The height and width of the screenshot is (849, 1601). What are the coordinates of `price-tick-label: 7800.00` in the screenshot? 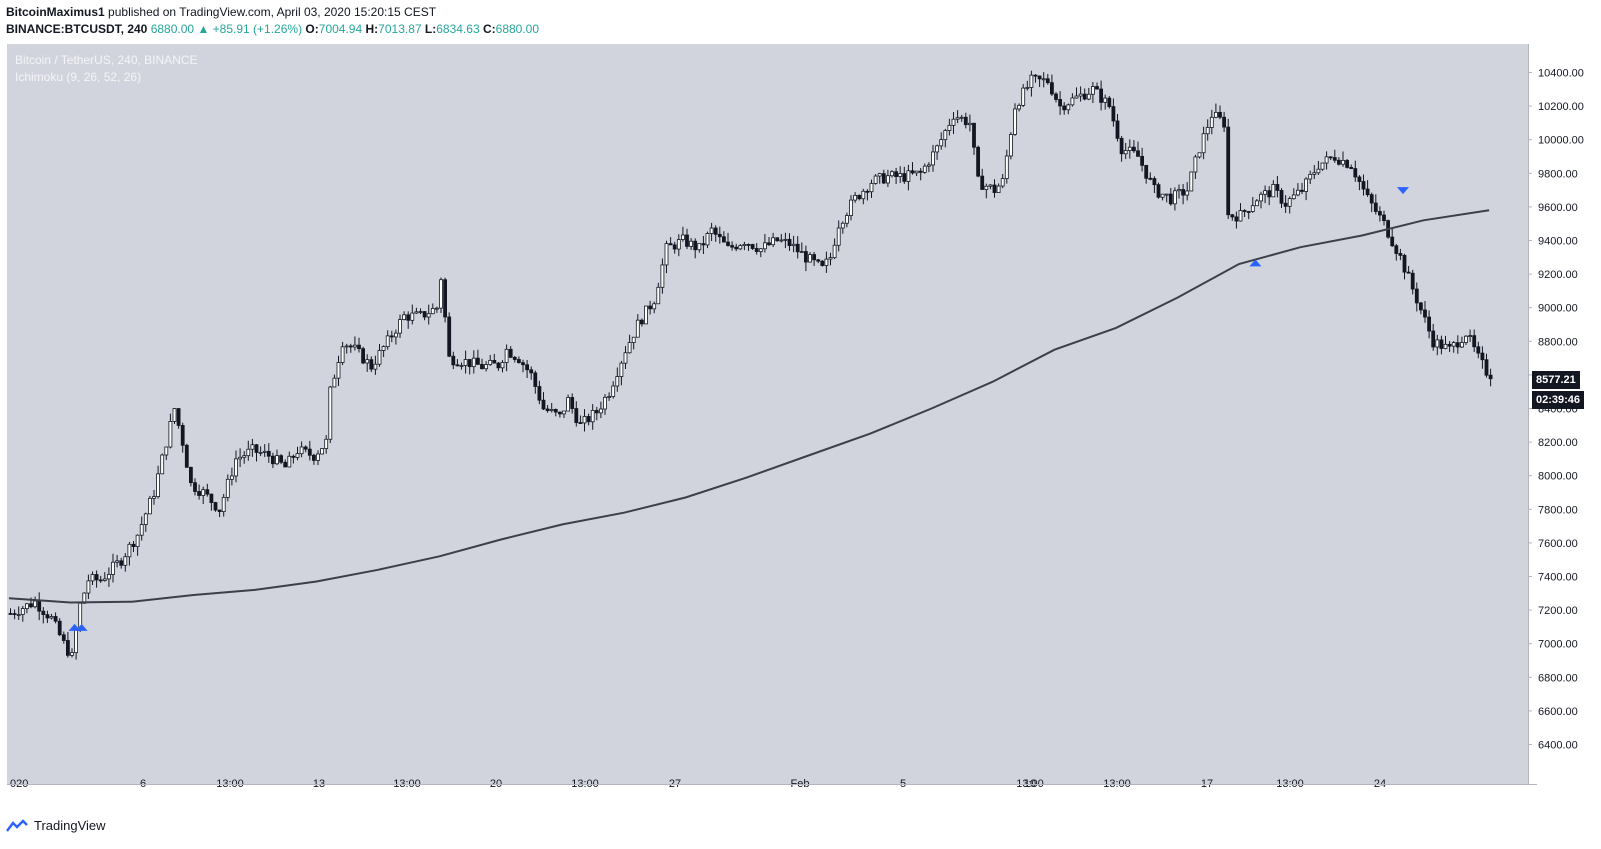 It's located at (1558, 510).